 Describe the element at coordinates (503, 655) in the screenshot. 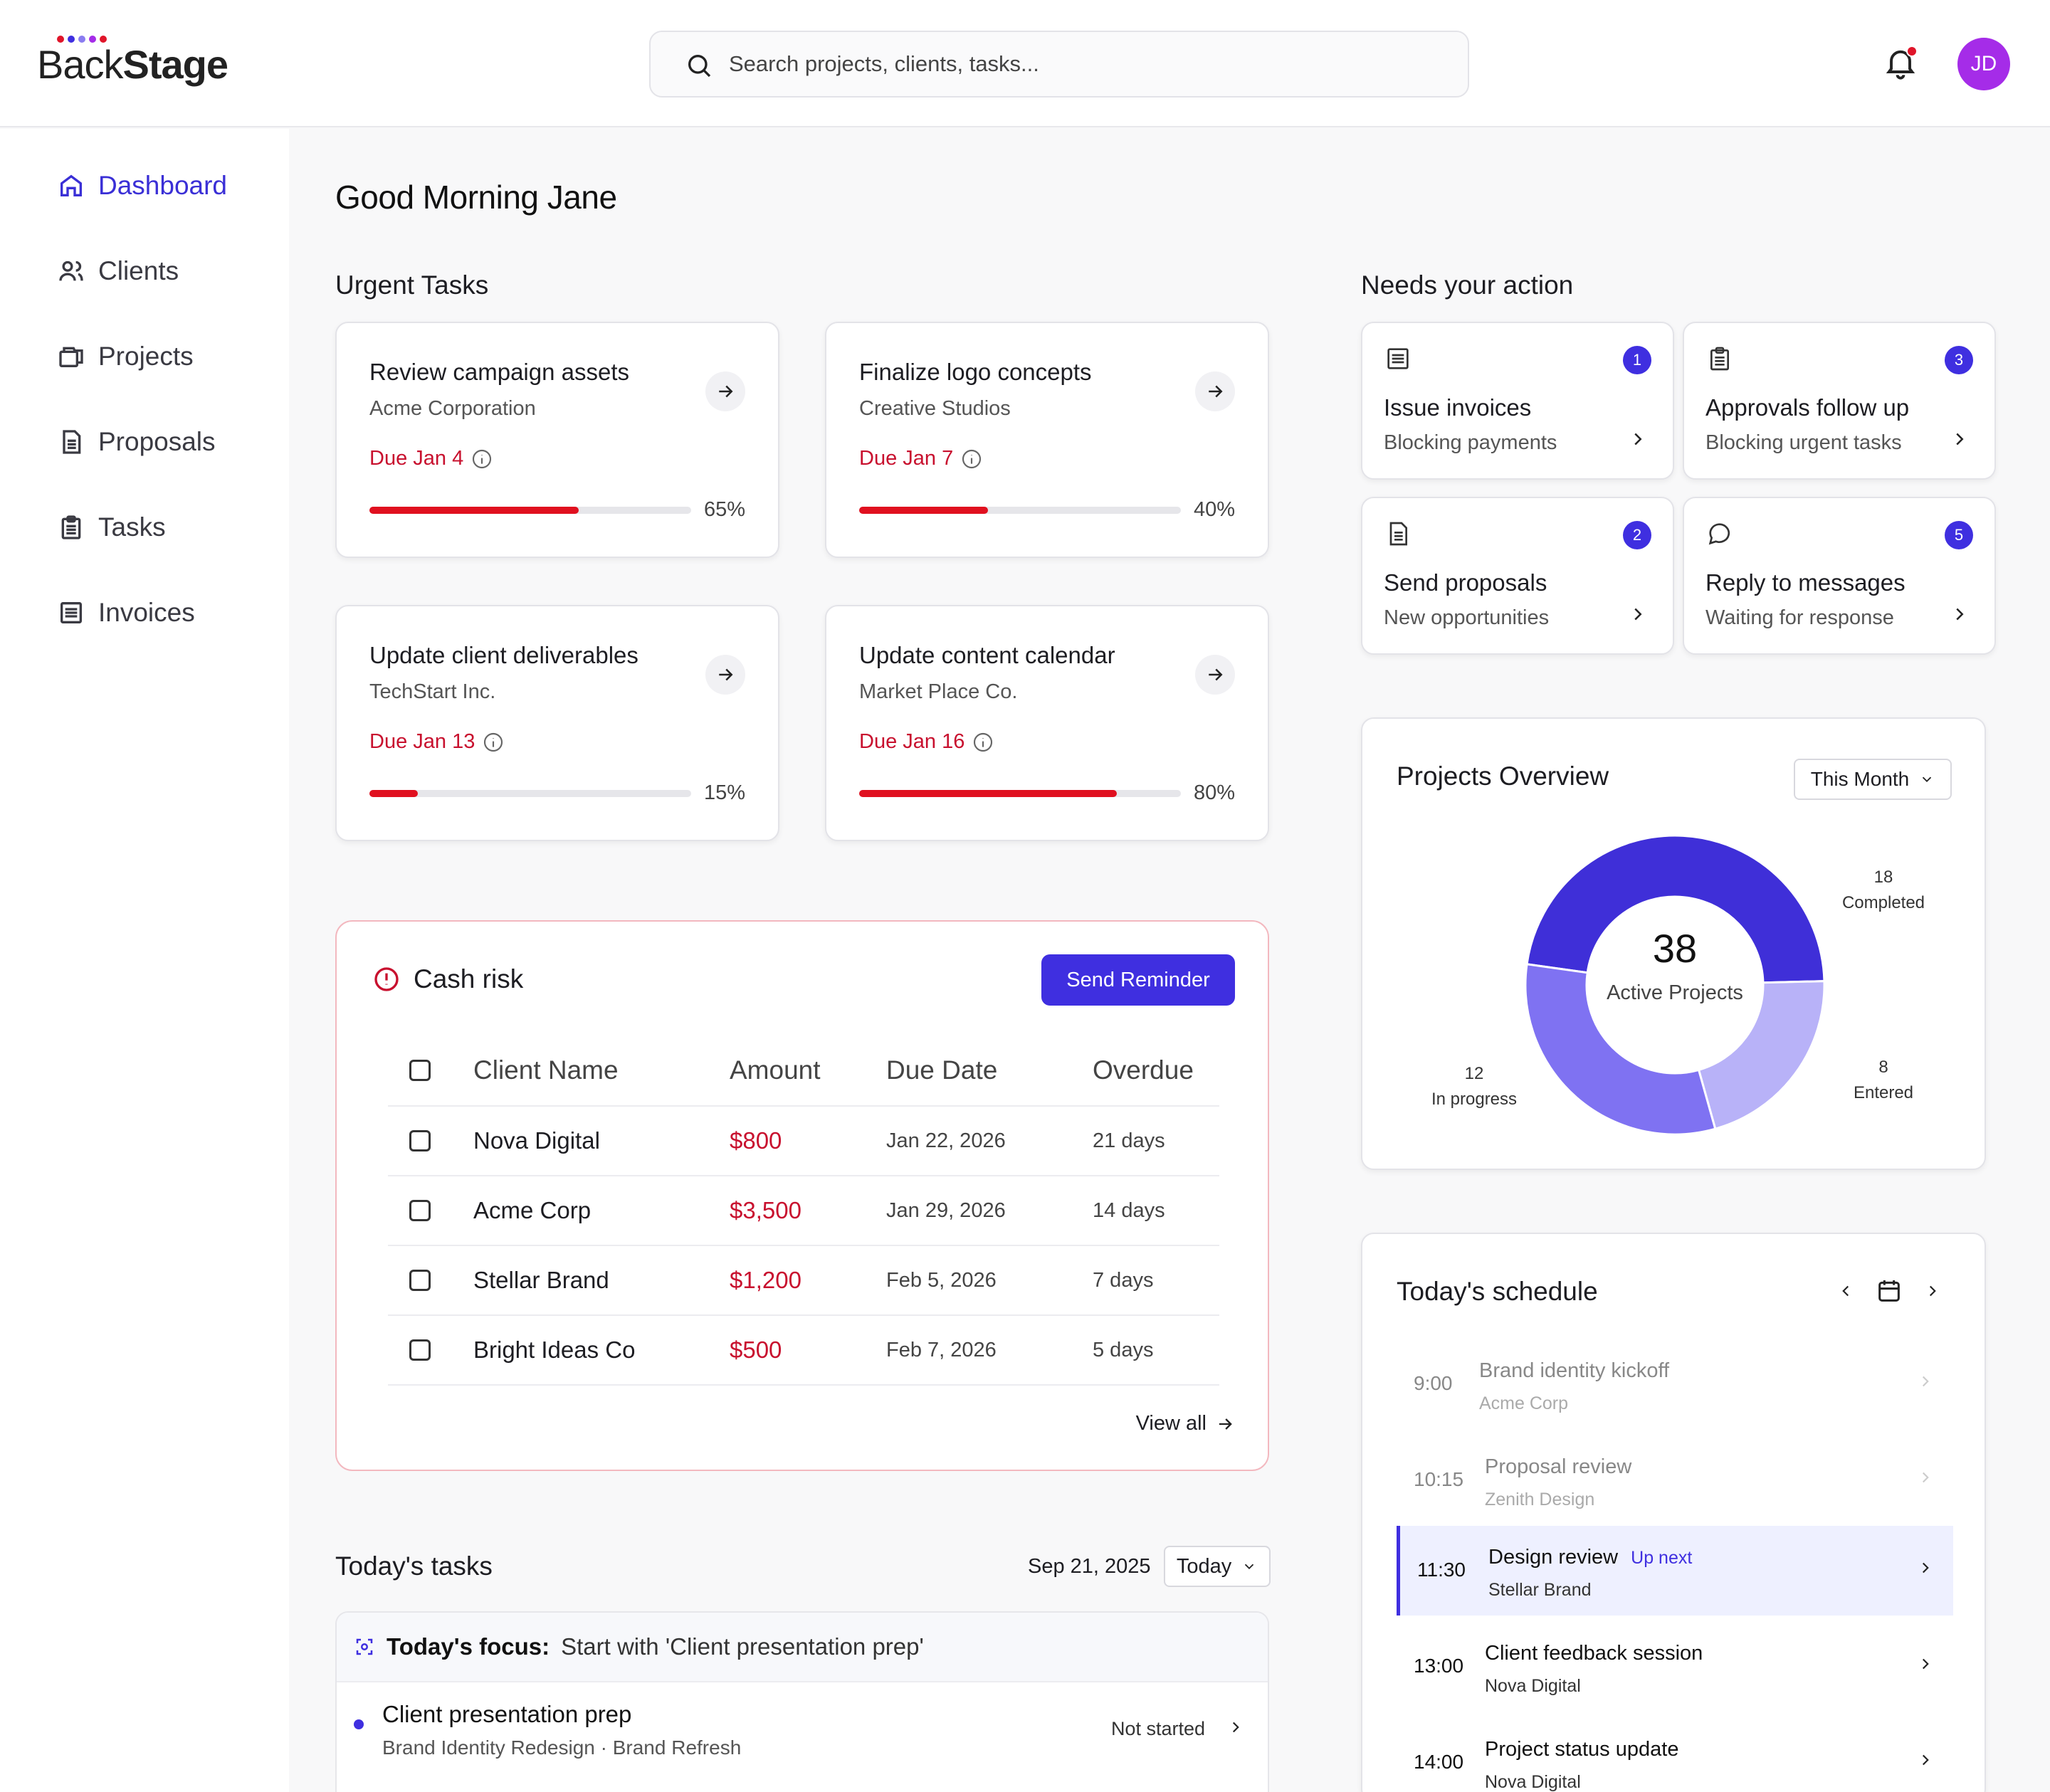

I see `task-title: Update client deliverables` at that location.